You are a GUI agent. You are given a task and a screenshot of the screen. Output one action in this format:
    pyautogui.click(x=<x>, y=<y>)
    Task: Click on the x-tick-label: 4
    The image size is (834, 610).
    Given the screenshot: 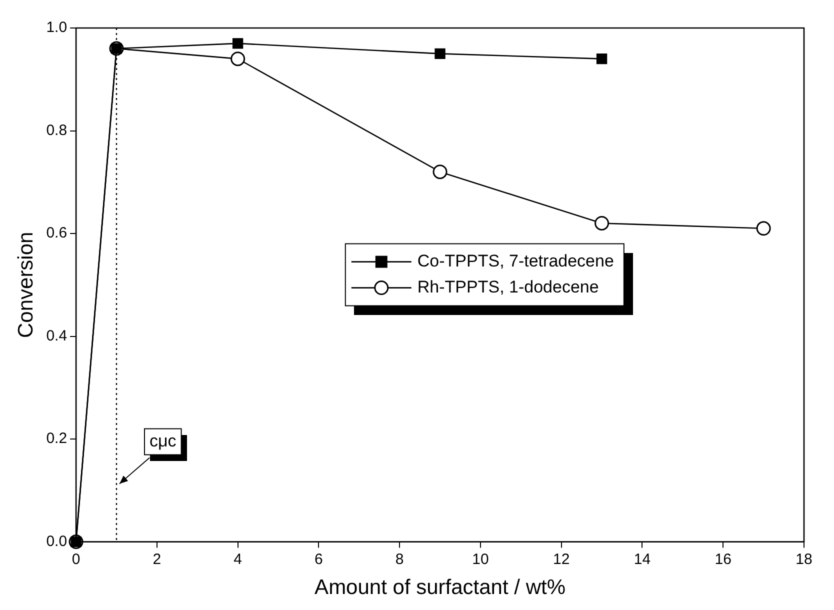 What is the action you would take?
    pyautogui.click(x=238, y=559)
    